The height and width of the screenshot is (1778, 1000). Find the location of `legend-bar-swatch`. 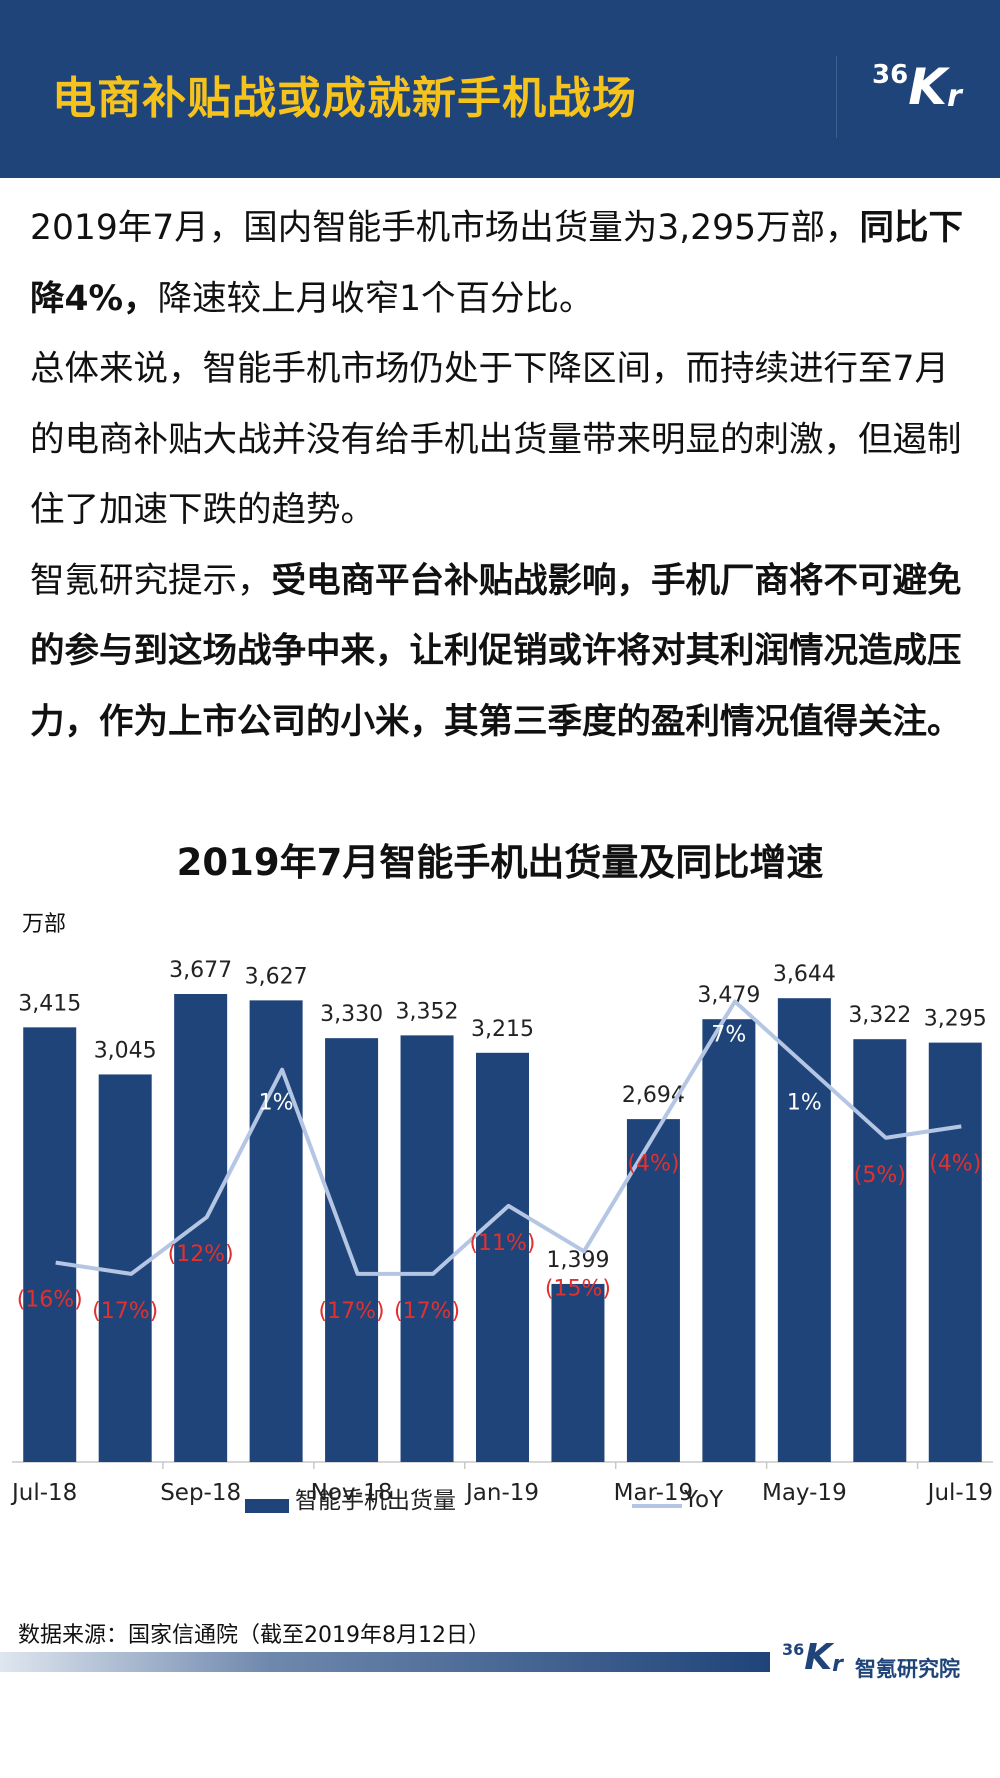

legend-bar-swatch is located at coordinates (267, 1506).